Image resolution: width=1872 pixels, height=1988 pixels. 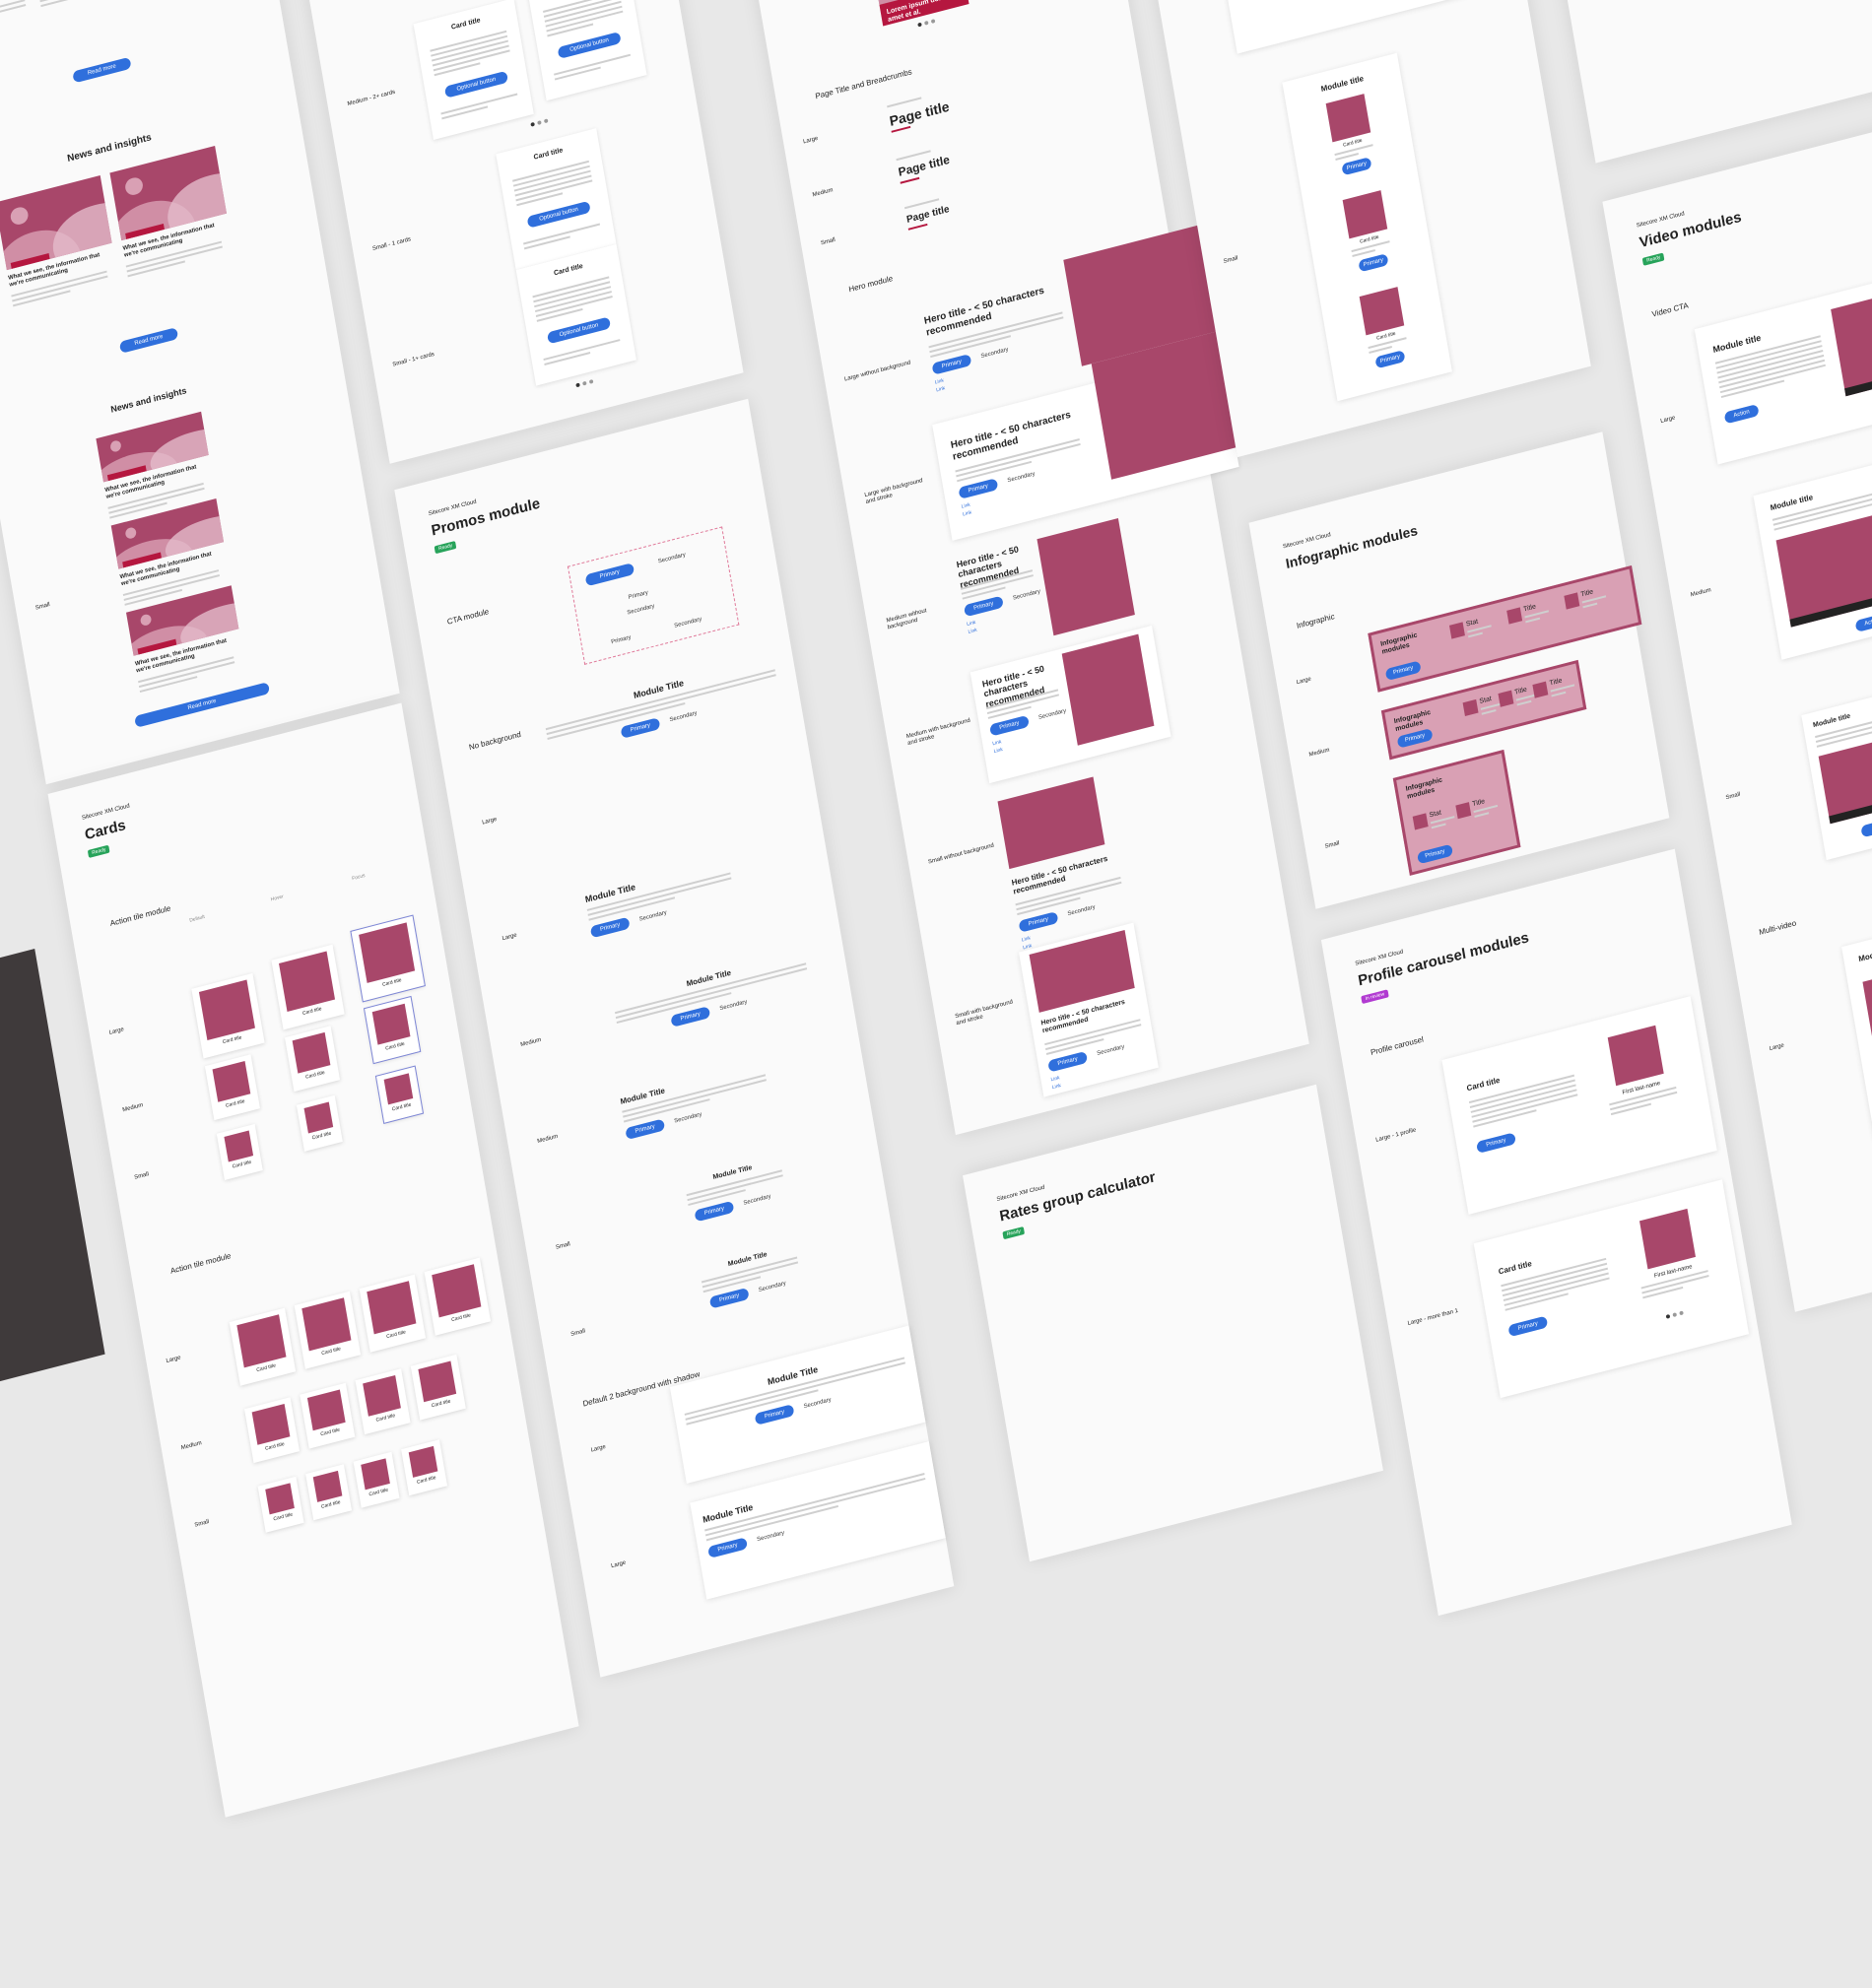 What do you see at coordinates (920, 616) in the screenshot?
I see `text: Medium without background` at bounding box center [920, 616].